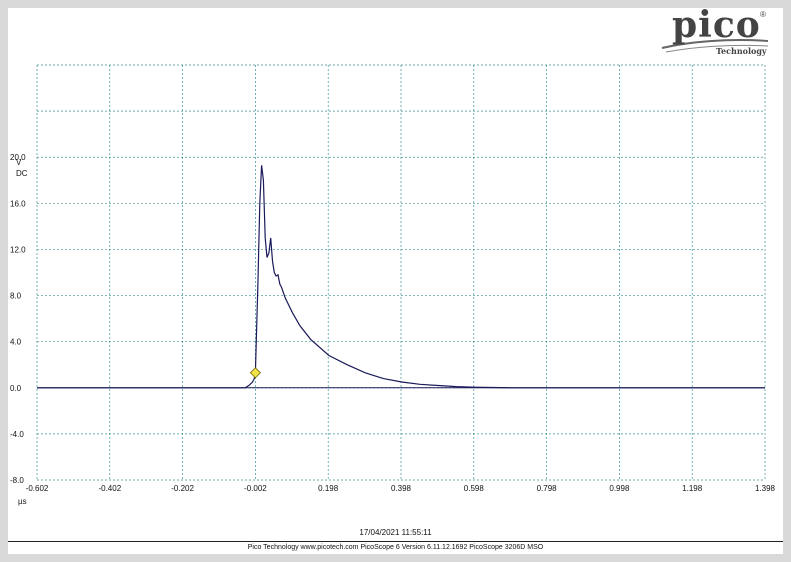 Image resolution: width=791 pixels, height=562 pixels. Describe the element at coordinates (16, 296) in the screenshot. I see `y-tick-label: 8.0` at that location.